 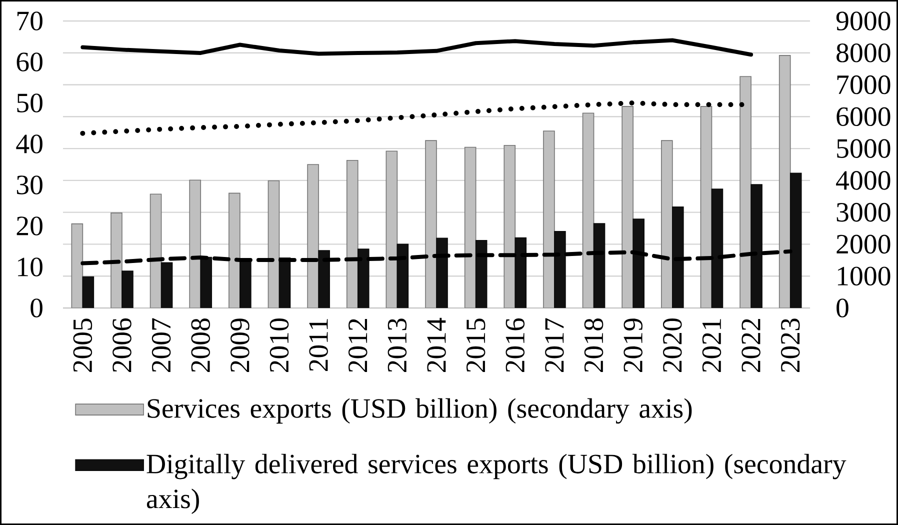 What do you see at coordinates (36, 308) in the screenshot?
I see `y-tick-label: 0` at bounding box center [36, 308].